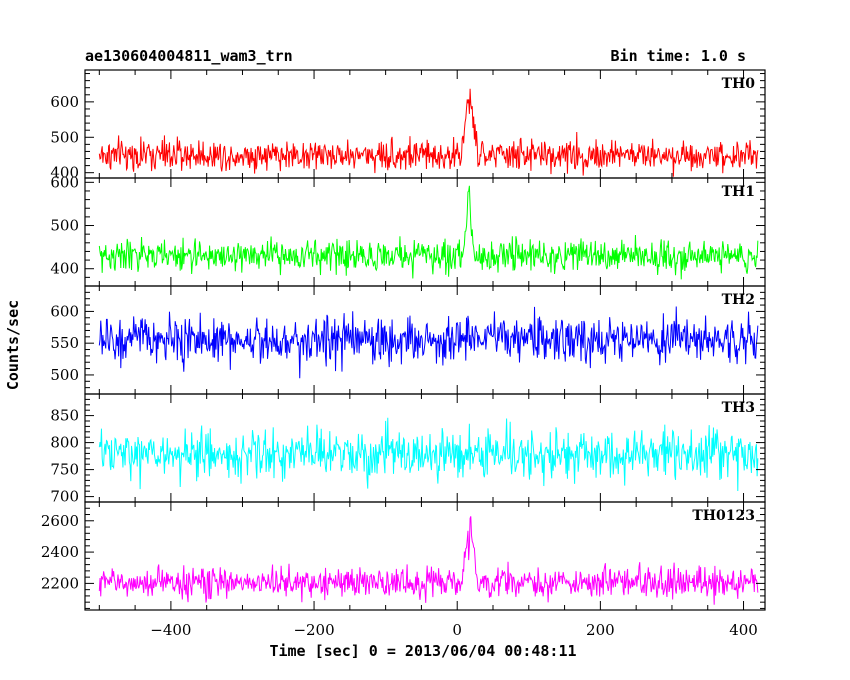 Image resolution: width=850 pixels, height=680 pixels. What do you see at coordinates (64, 470) in the screenshot?
I see `y-tick-label: 750` at bounding box center [64, 470].